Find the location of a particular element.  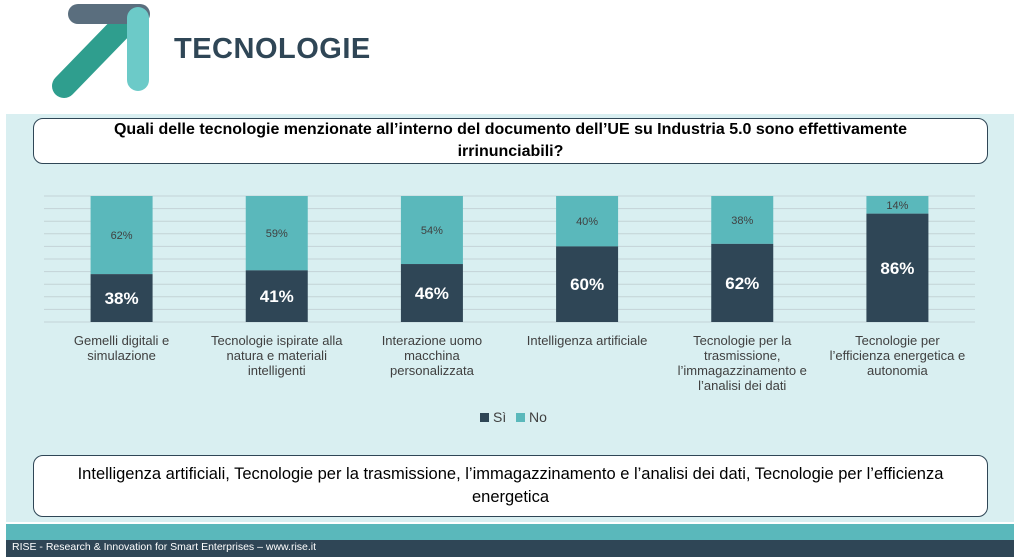

data-label-si: 86% is located at coordinates (897, 268).